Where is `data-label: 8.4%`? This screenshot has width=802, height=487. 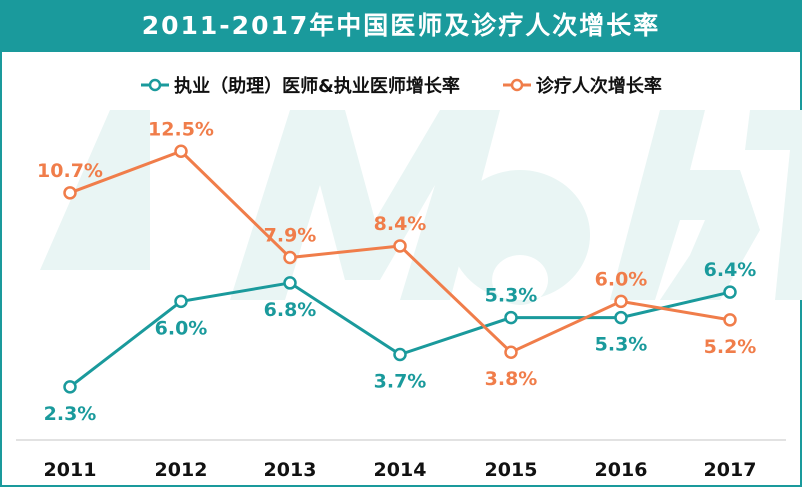 data-label: 8.4% is located at coordinates (400, 224).